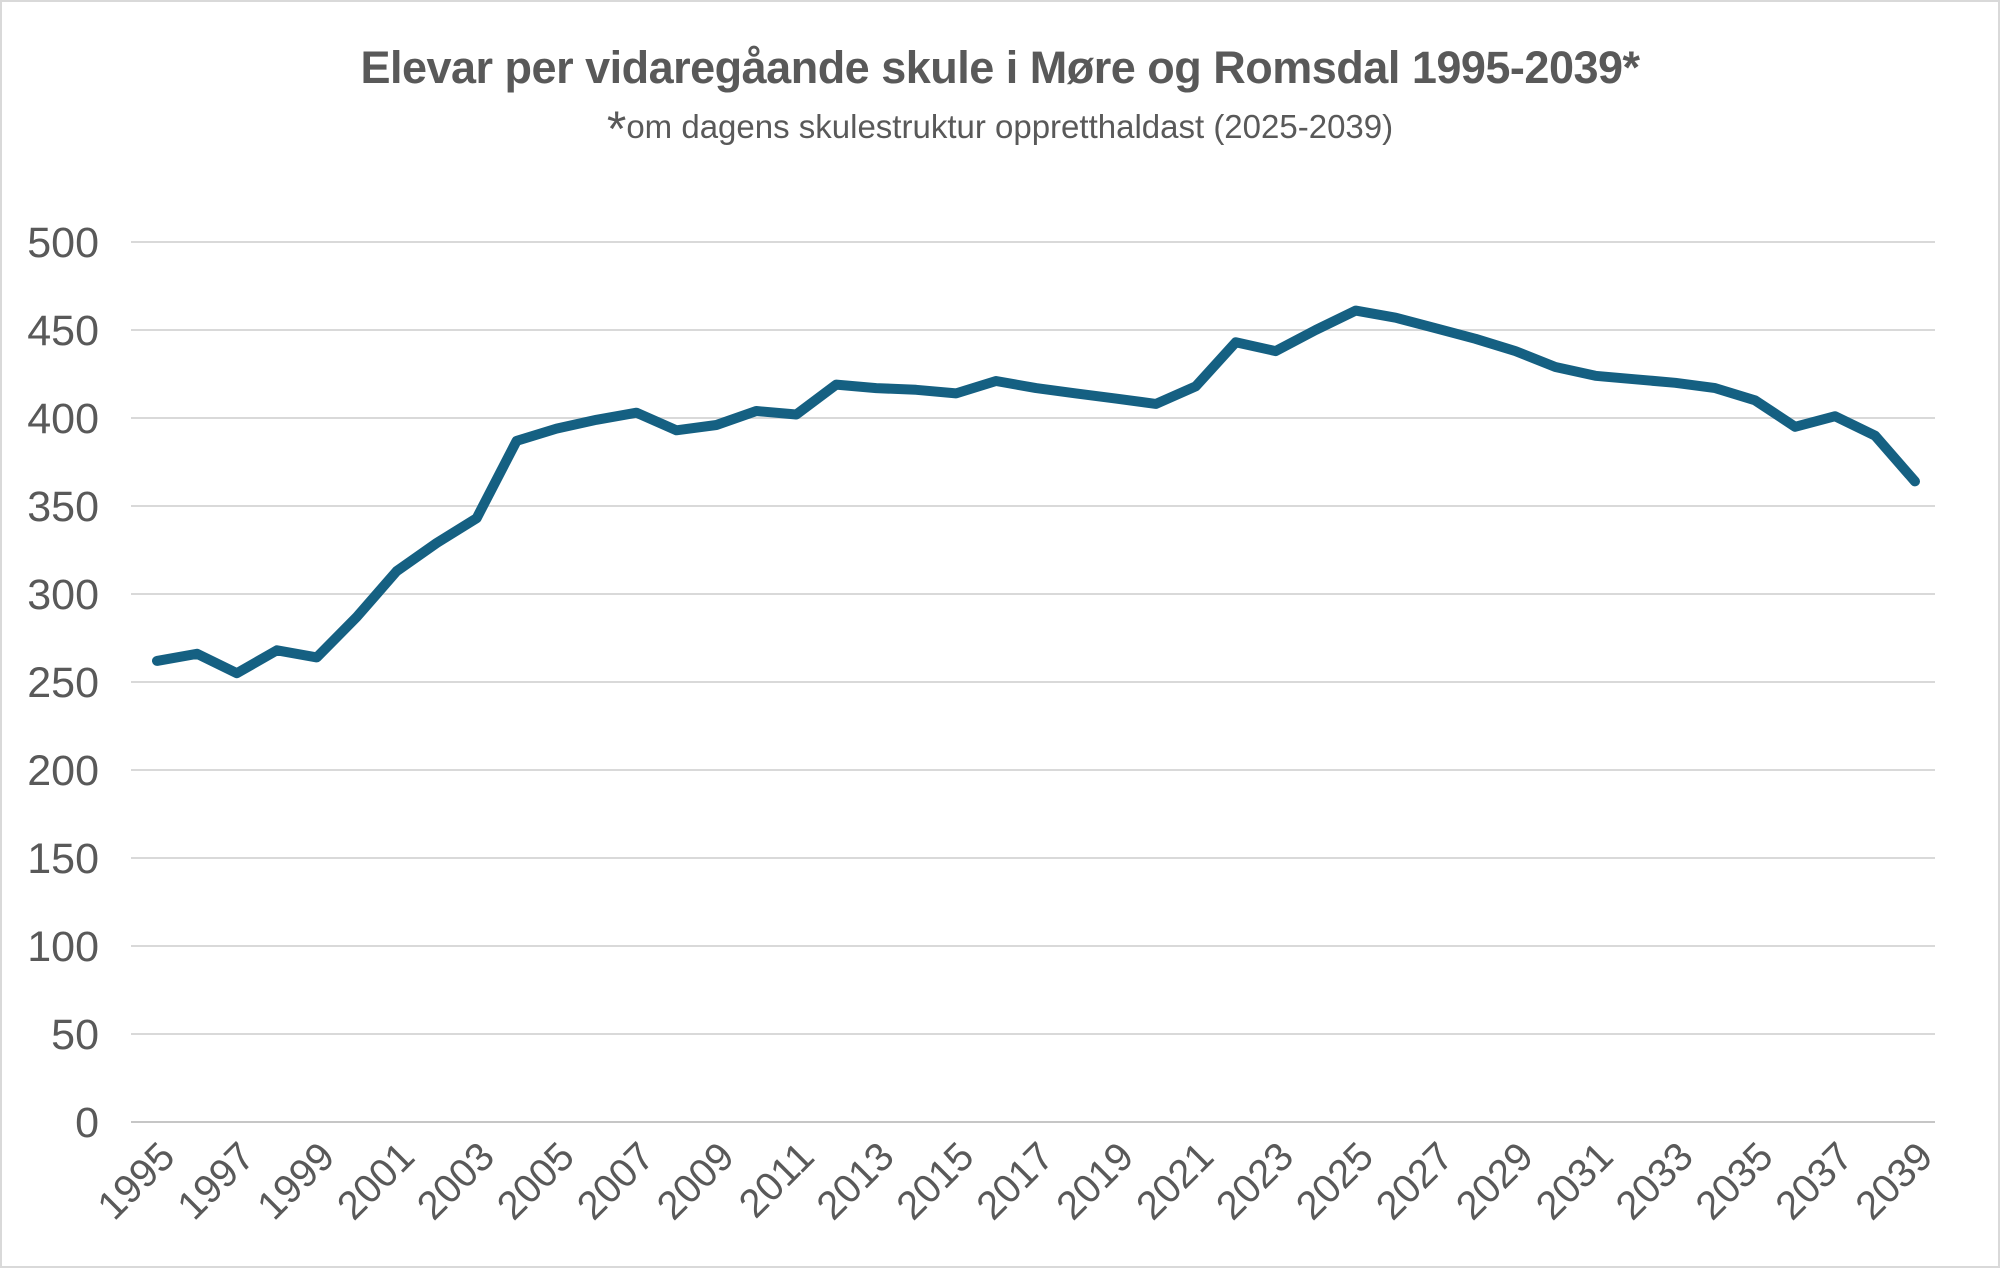  Describe the element at coordinates (376, 1181) in the screenshot. I see `x-tick-label: 2001` at that location.